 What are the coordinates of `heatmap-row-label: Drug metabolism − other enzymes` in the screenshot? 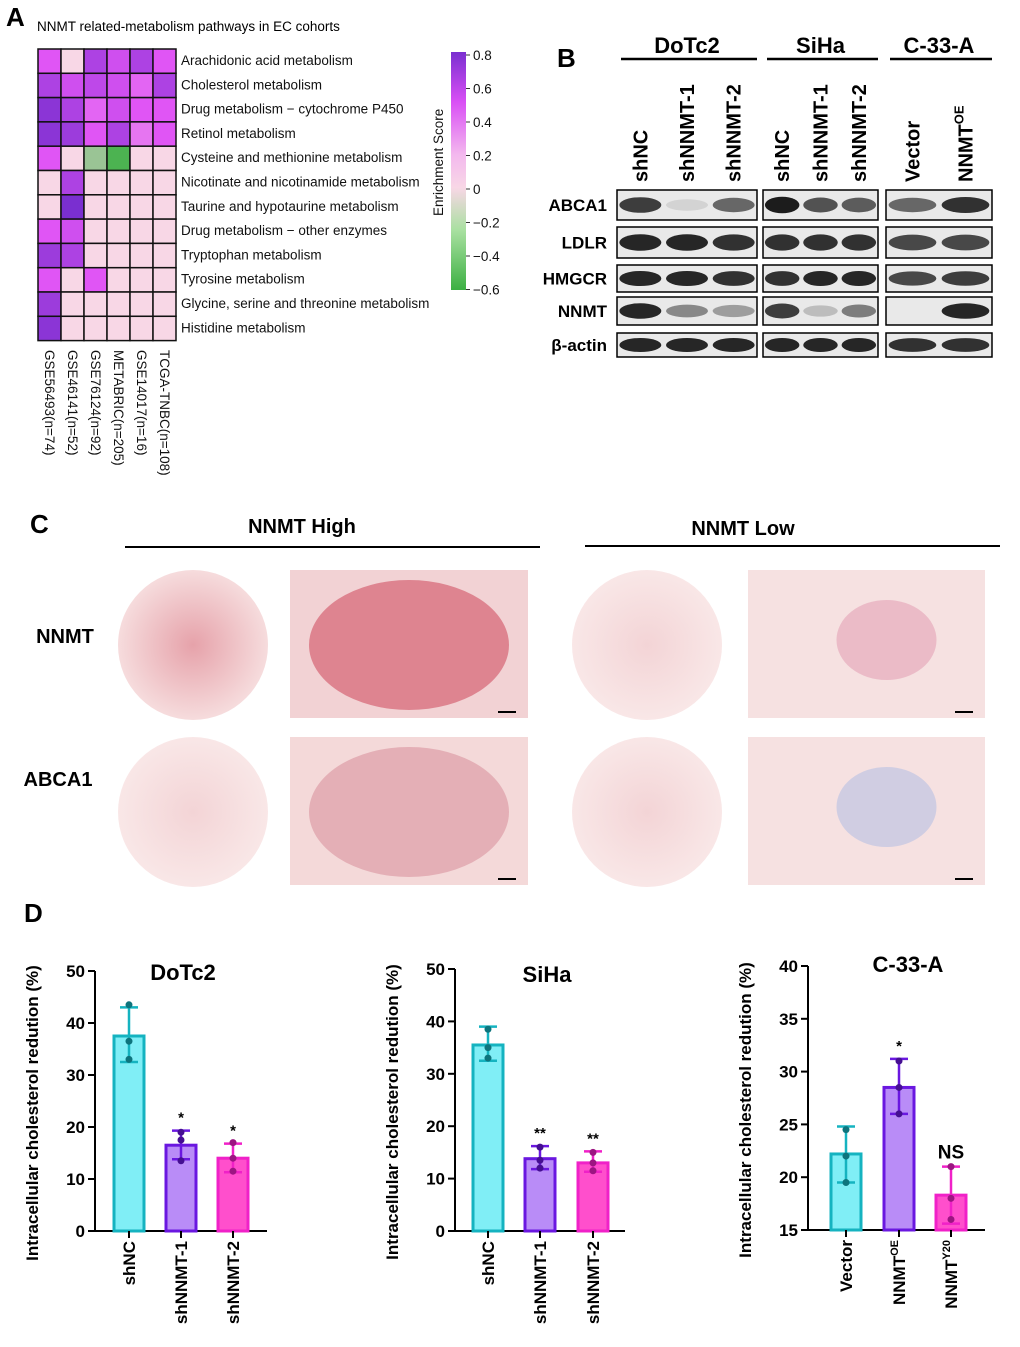 It's located at (284, 230).